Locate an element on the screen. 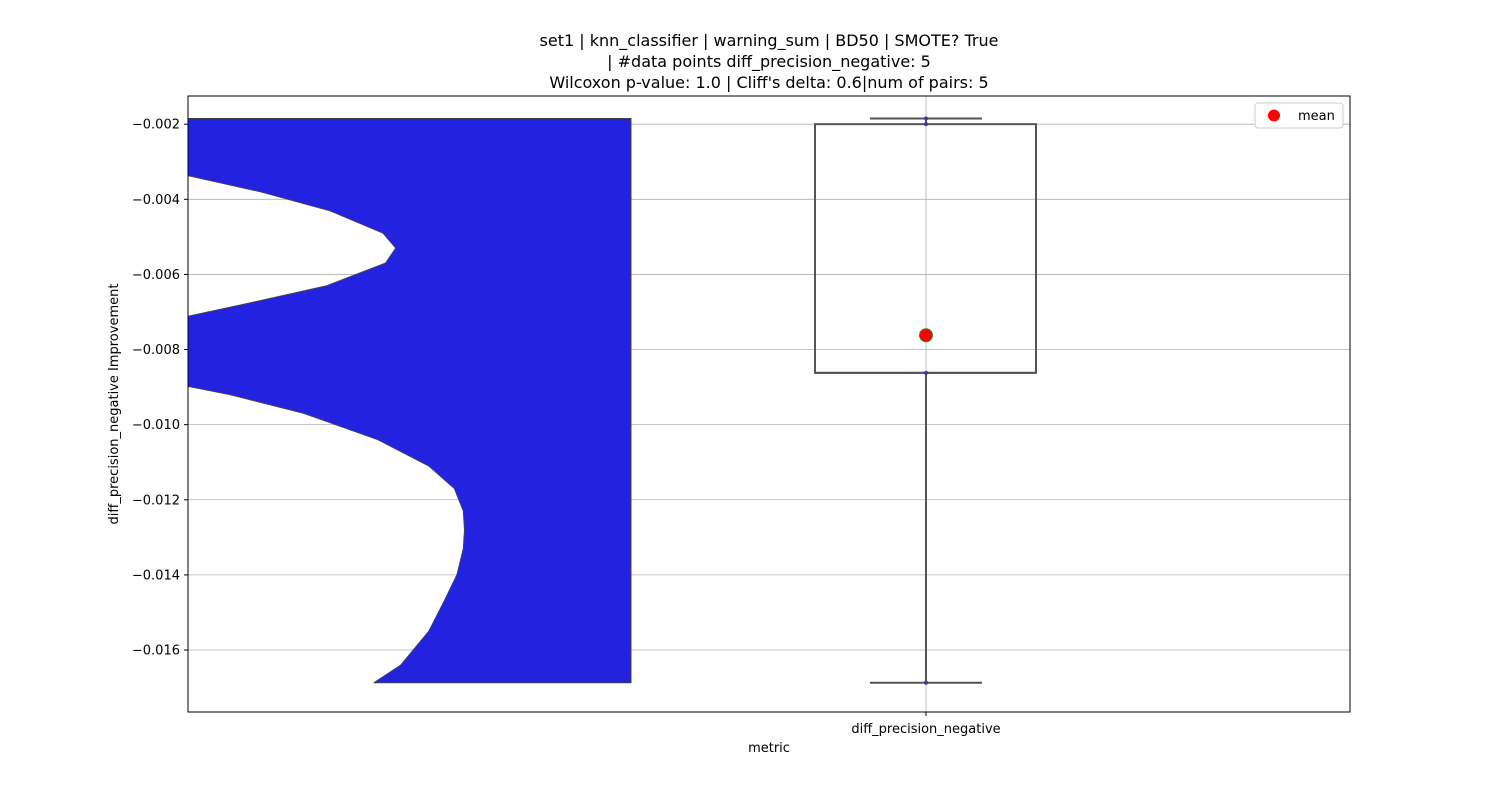 The image size is (1500, 800). y-axis-label: diff_precision_negative Improvement is located at coordinates (114, 404).